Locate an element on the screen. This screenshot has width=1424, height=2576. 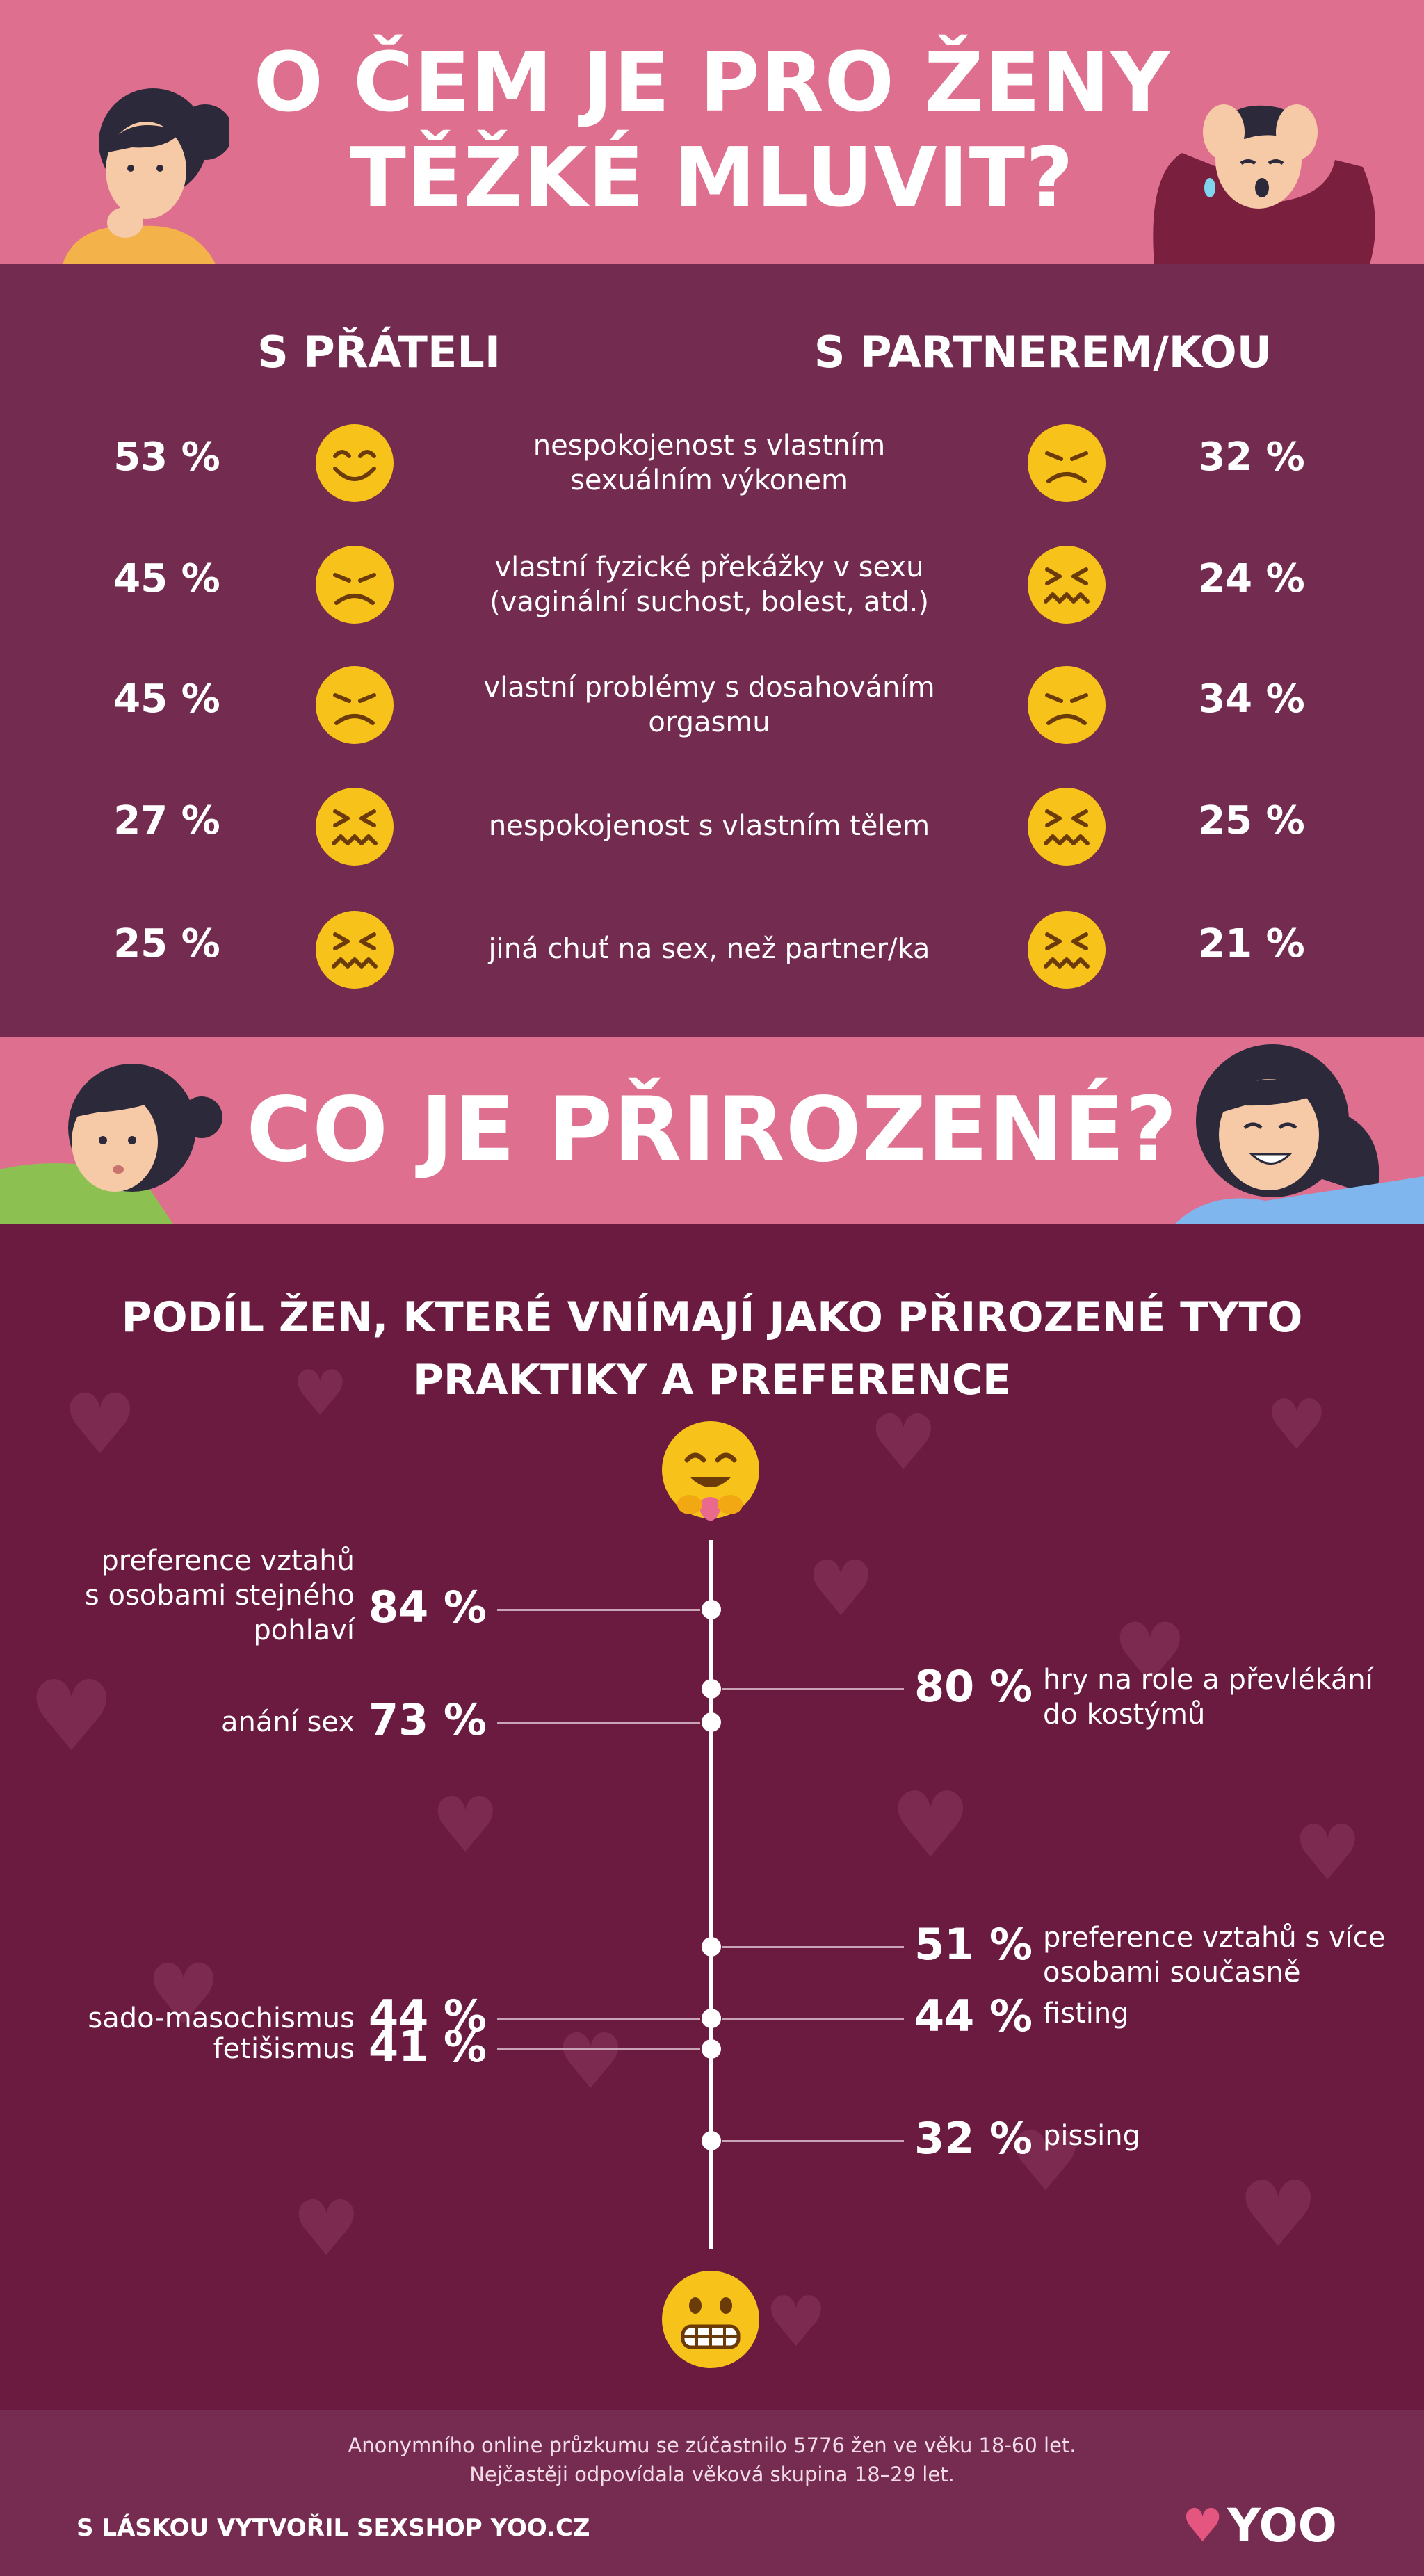
topic-description-line: vlastní problémy s dosahováním is located at coordinates (709, 688).